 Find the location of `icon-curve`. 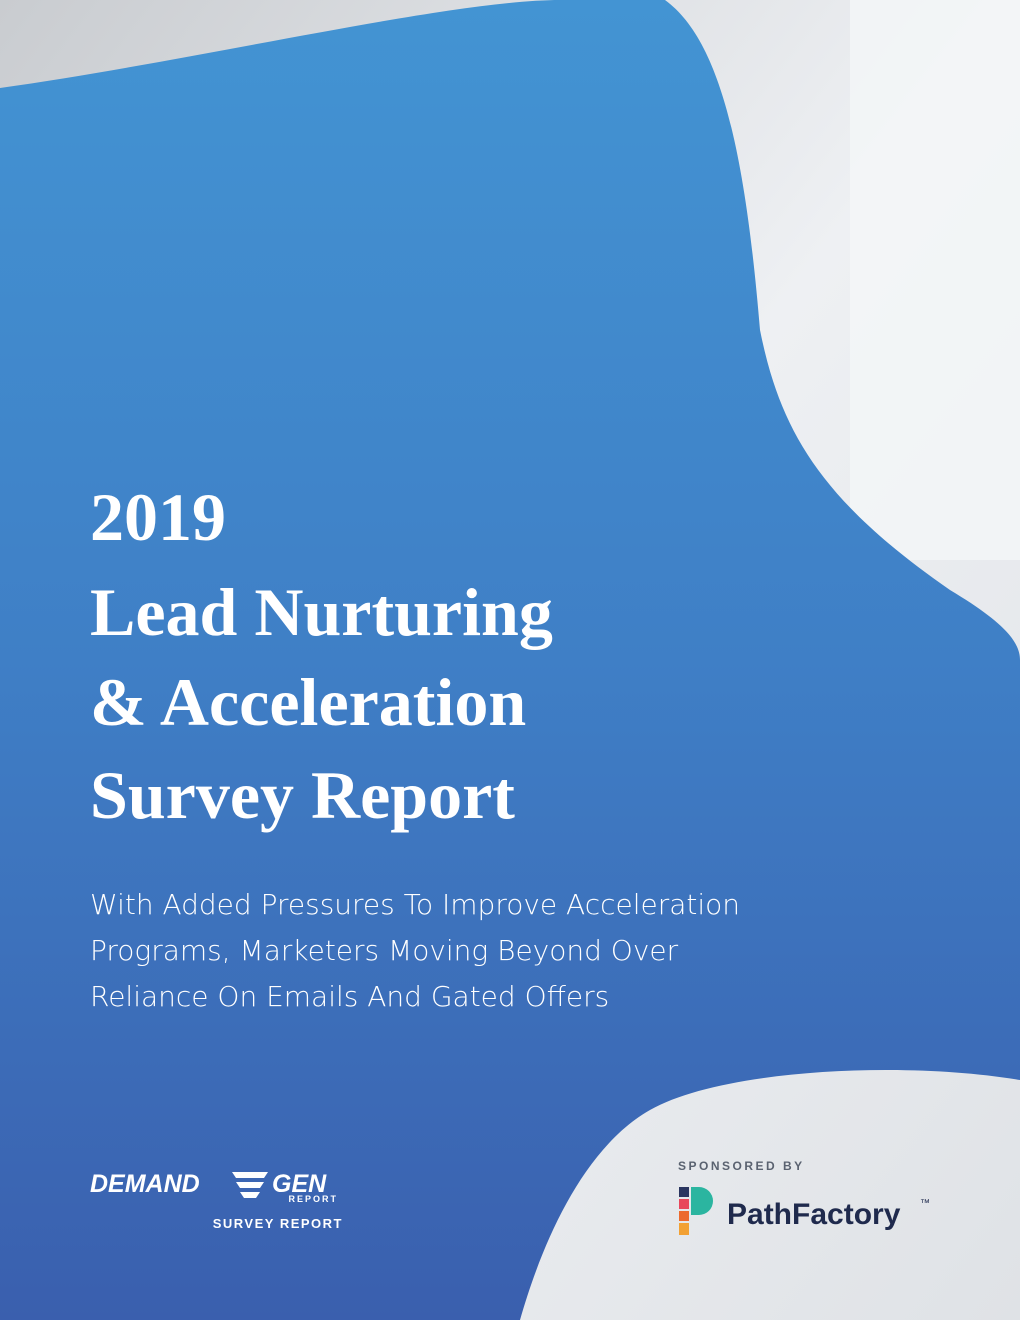

icon-curve is located at coordinates (702, 1201).